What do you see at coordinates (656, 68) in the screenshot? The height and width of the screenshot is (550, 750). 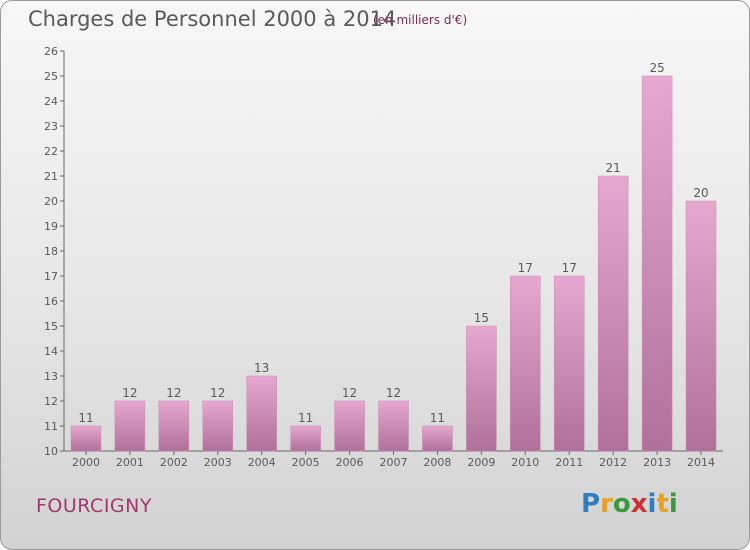 I see `bar-value-label: 25` at bounding box center [656, 68].